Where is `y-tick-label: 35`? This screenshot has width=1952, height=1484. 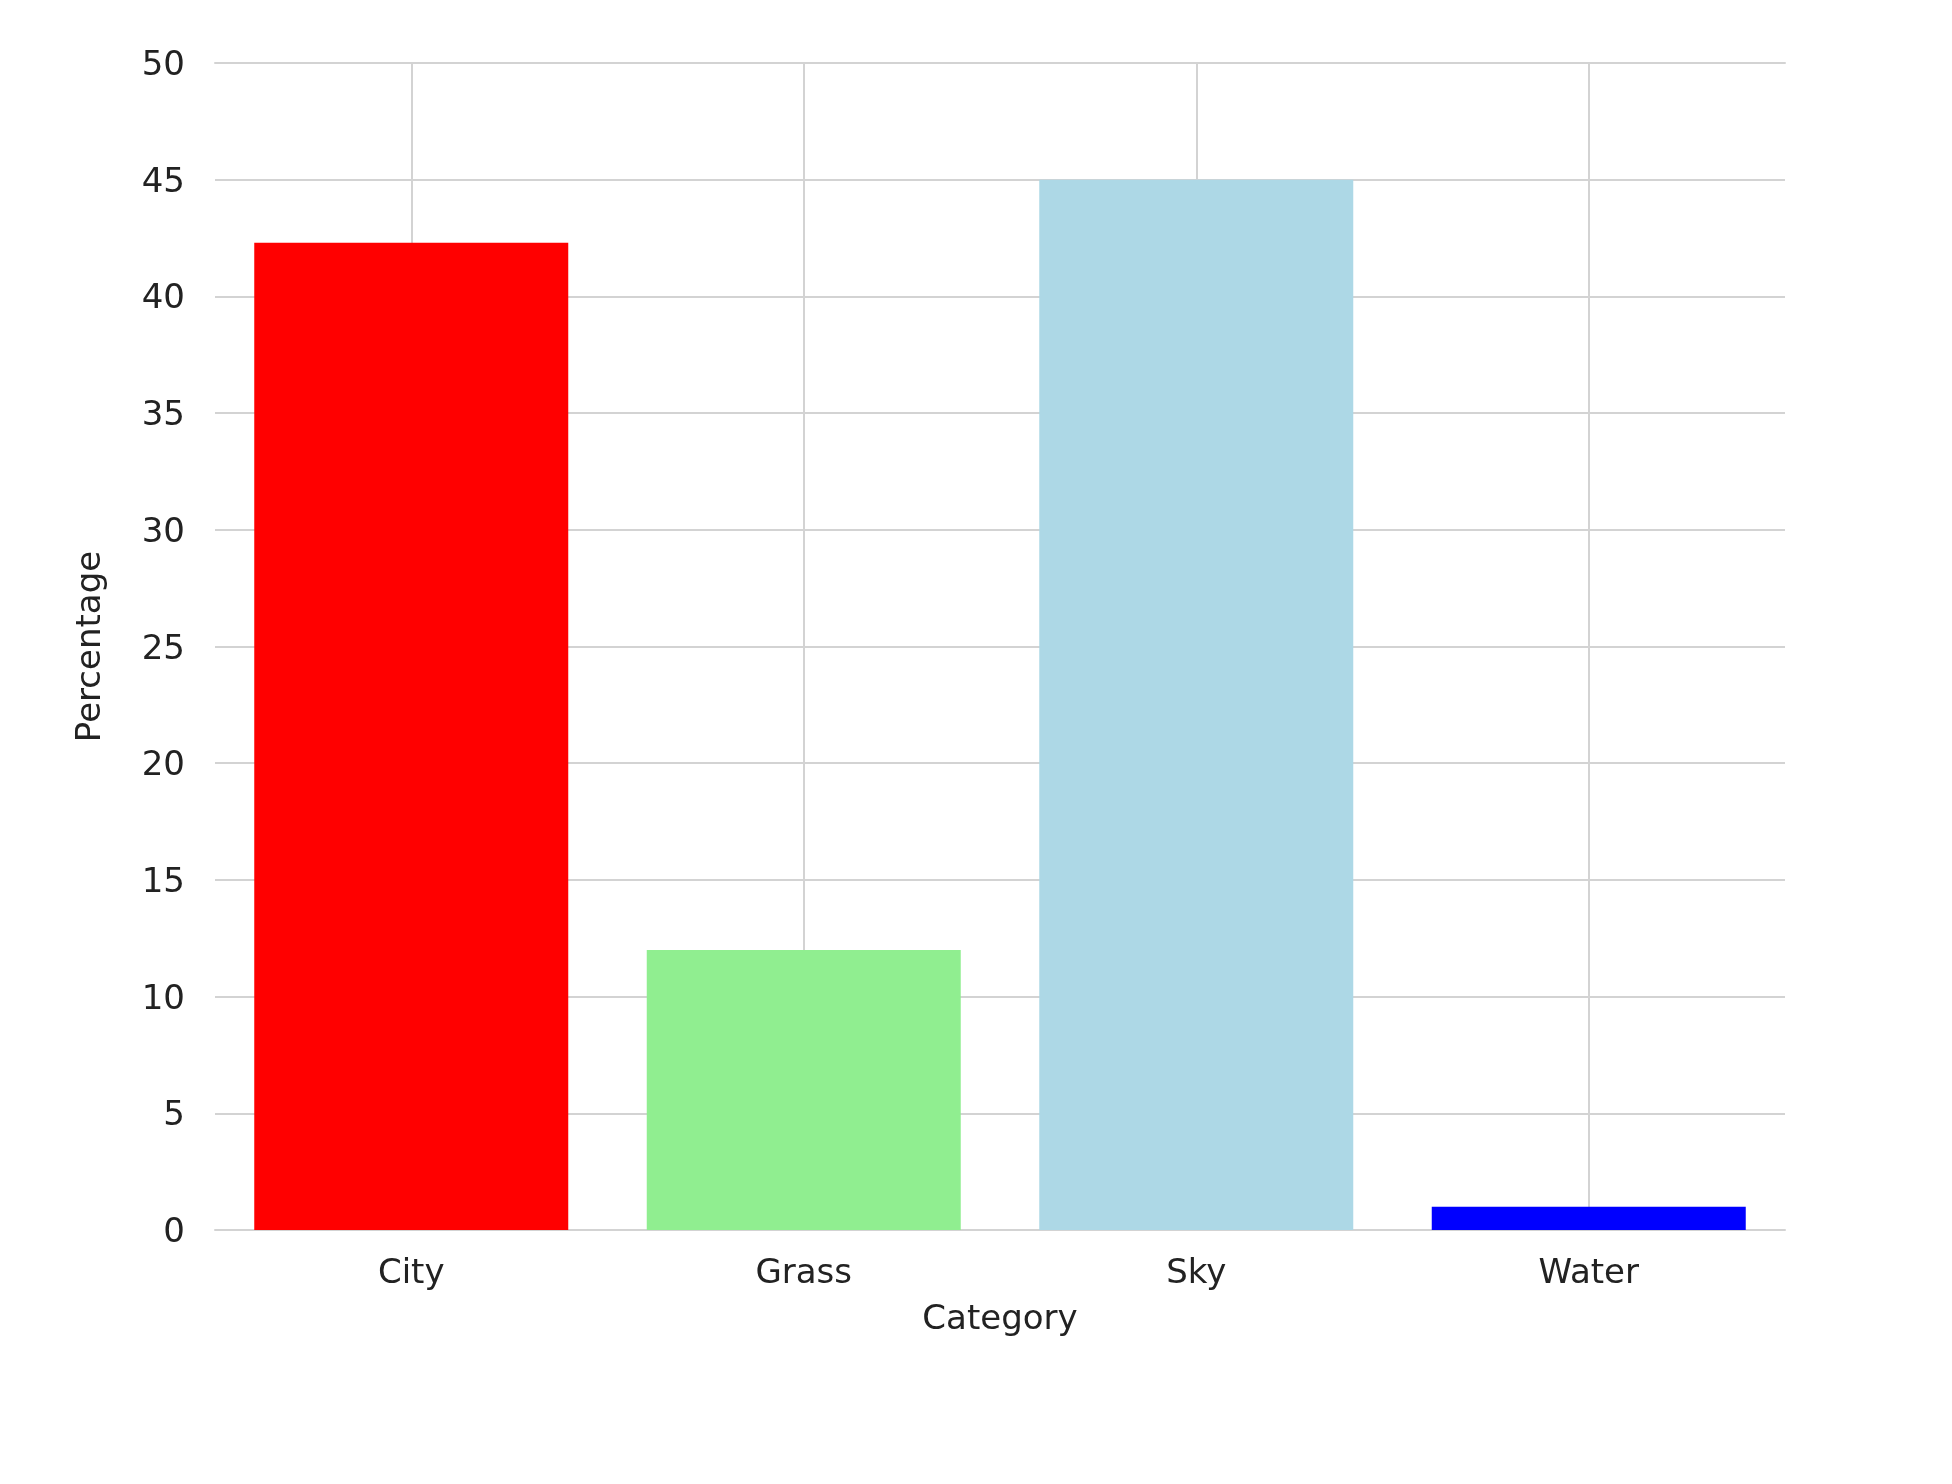
y-tick-label: 35 is located at coordinates (163, 413).